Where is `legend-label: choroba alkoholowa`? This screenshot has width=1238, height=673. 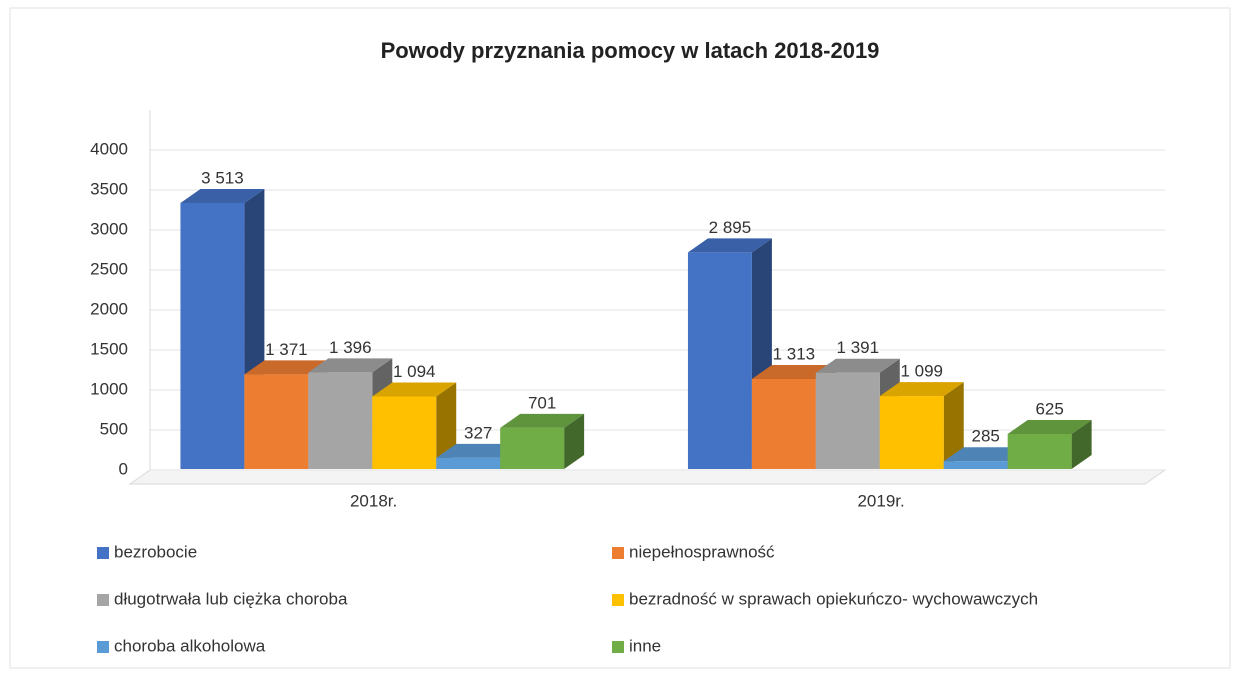 legend-label: choroba alkoholowa is located at coordinates (190, 645).